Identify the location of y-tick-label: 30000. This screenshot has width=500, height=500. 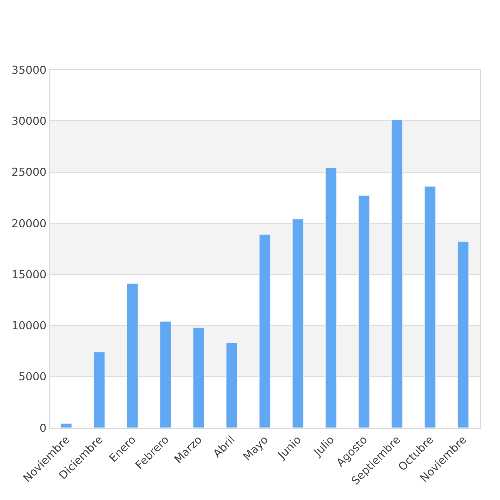
(29, 121).